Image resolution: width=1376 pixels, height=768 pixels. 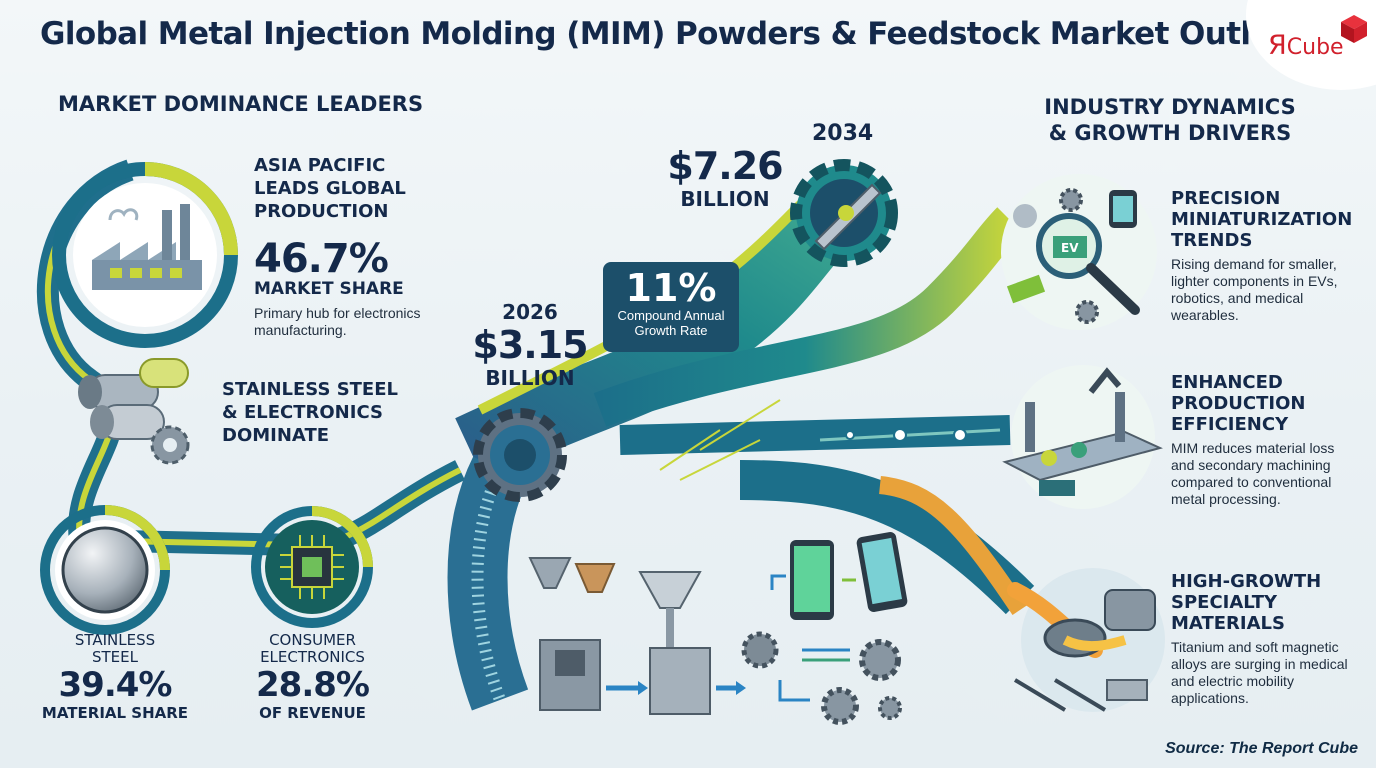 I want to click on stainless-stat: STAINLESS STEEL 39.4% MATERIAL SHARE, so click(x=115, y=677).